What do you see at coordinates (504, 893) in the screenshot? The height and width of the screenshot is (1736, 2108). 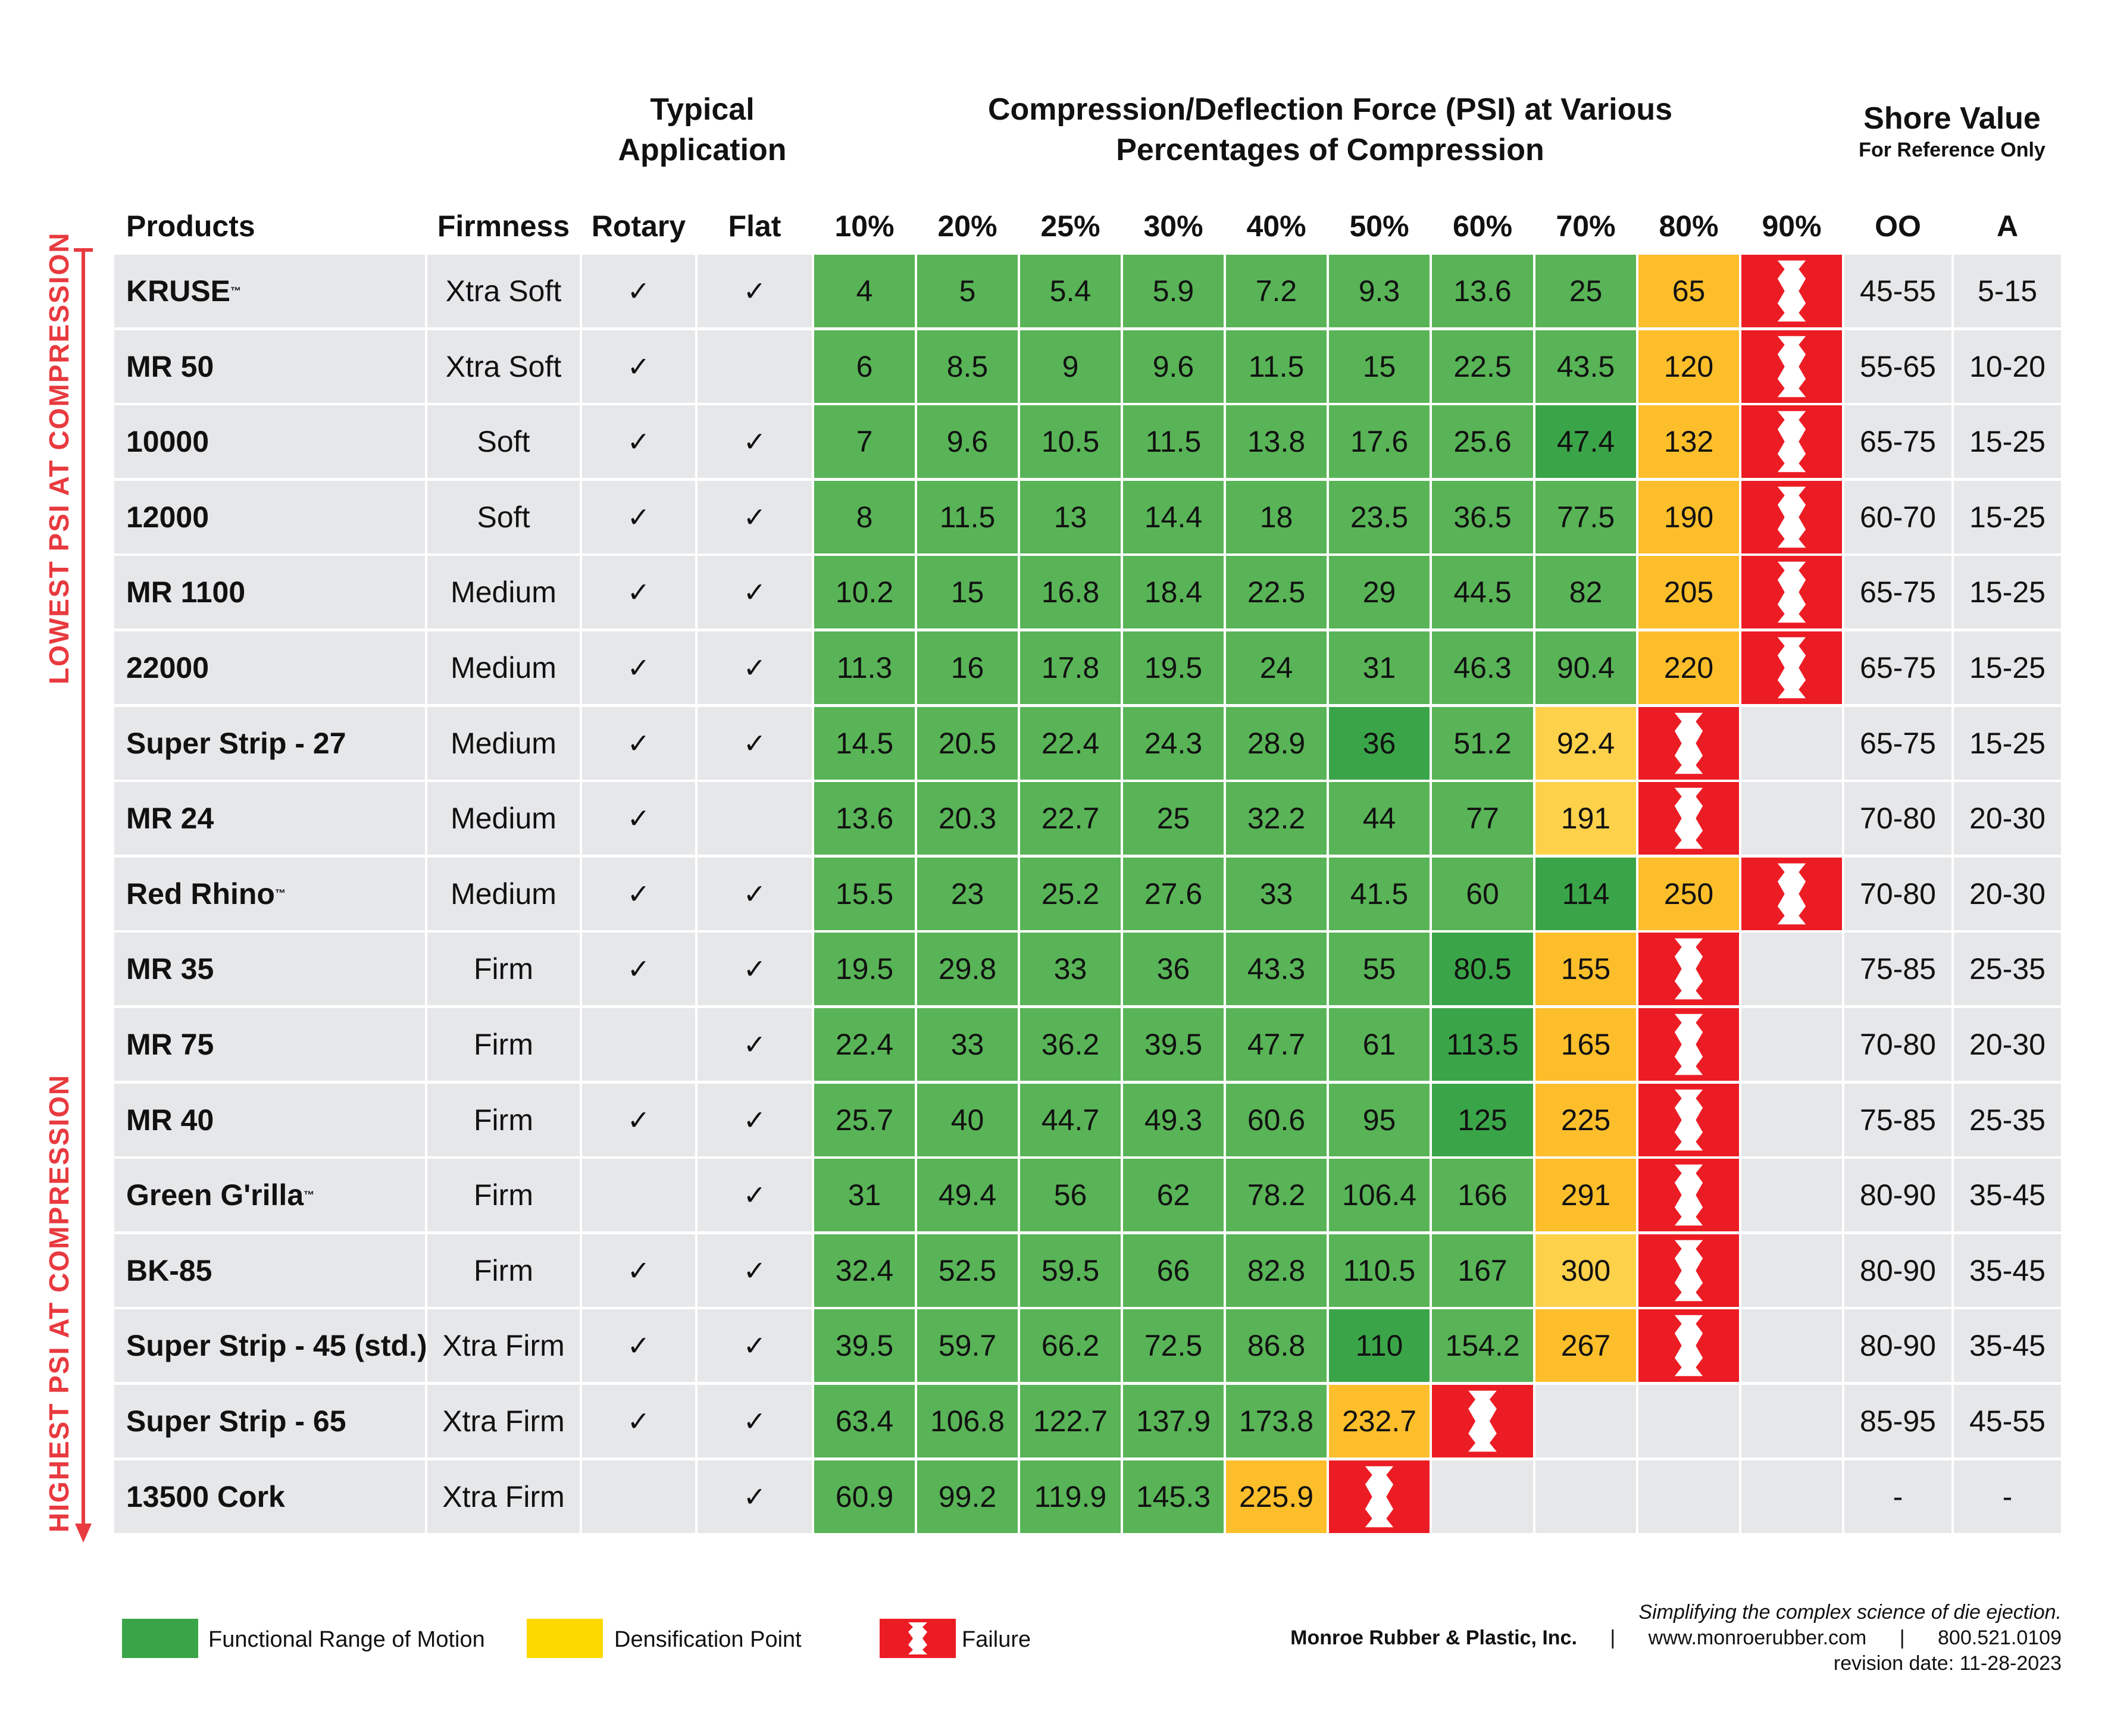 I see `firmness-cell: Medium` at bounding box center [504, 893].